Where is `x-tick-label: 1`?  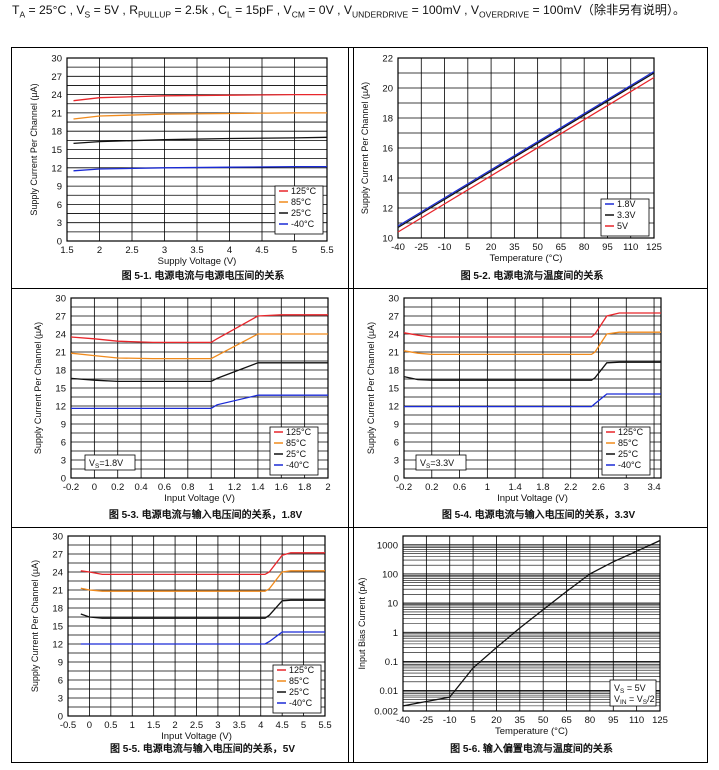
x-tick-label: 1 is located at coordinates (211, 487).